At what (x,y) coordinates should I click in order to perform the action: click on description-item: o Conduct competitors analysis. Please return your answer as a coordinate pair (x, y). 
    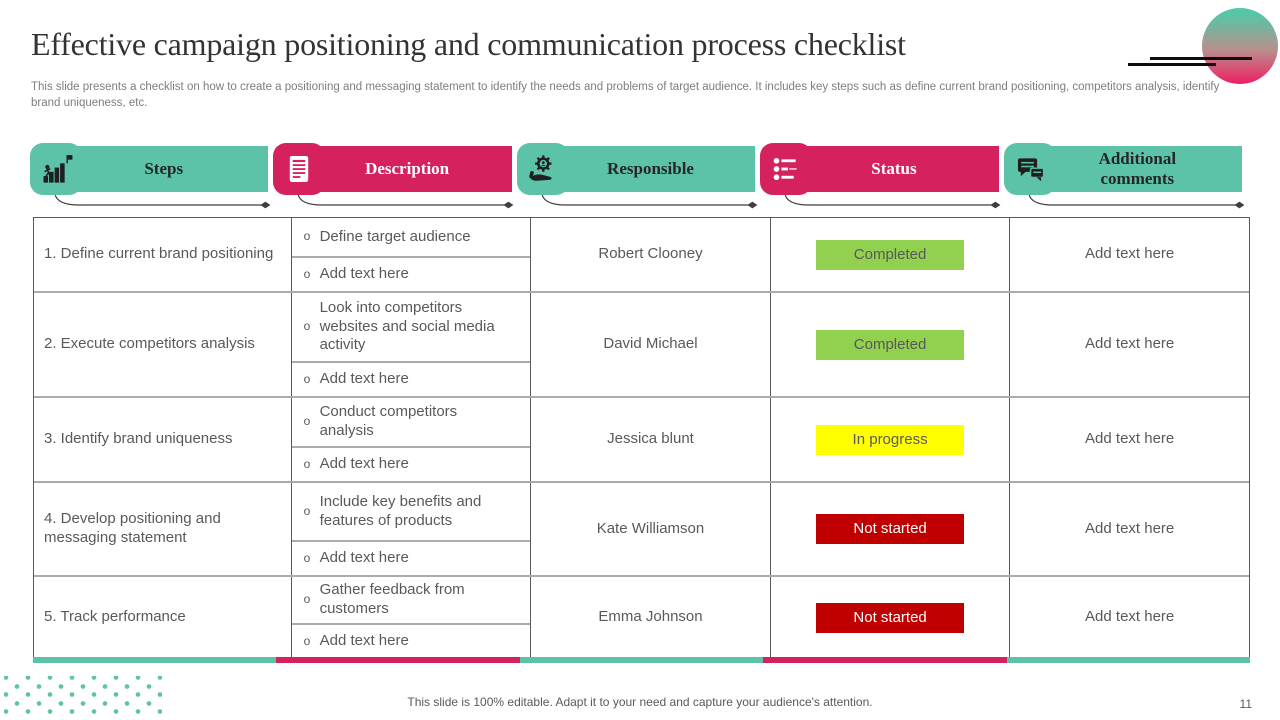
    Looking at the image, I should click on (411, 422).